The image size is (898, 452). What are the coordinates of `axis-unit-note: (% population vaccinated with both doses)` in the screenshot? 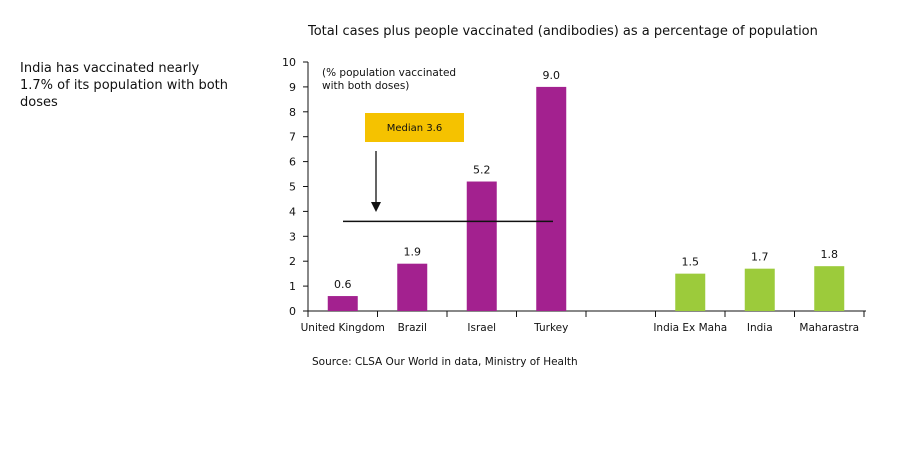 It's located at (389, 79).